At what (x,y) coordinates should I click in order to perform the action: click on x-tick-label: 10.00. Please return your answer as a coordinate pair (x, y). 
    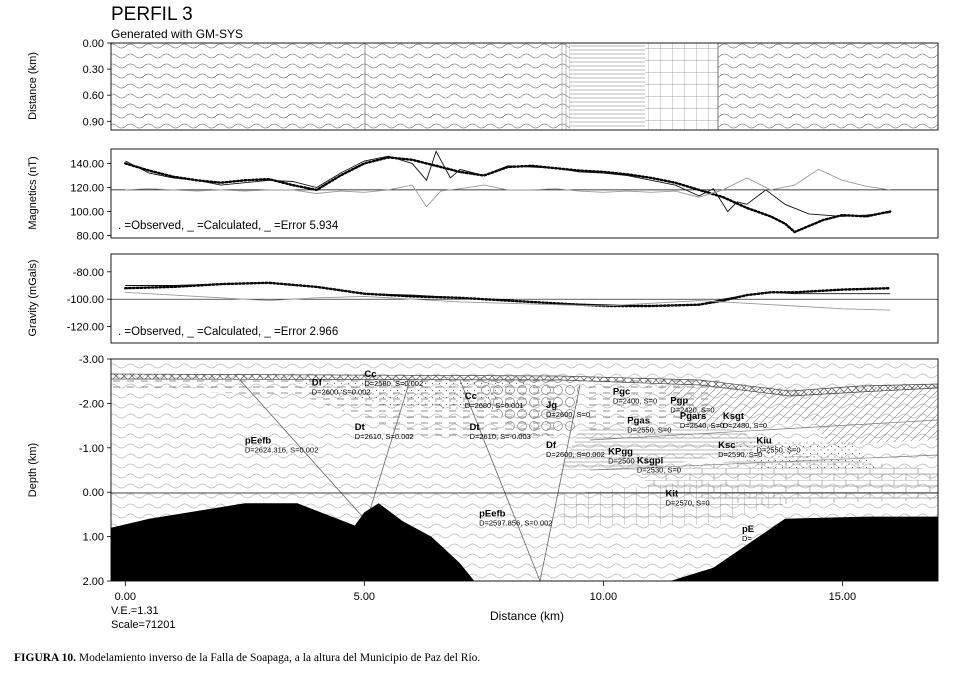
    Looking at the image, I should click on (604, 597).